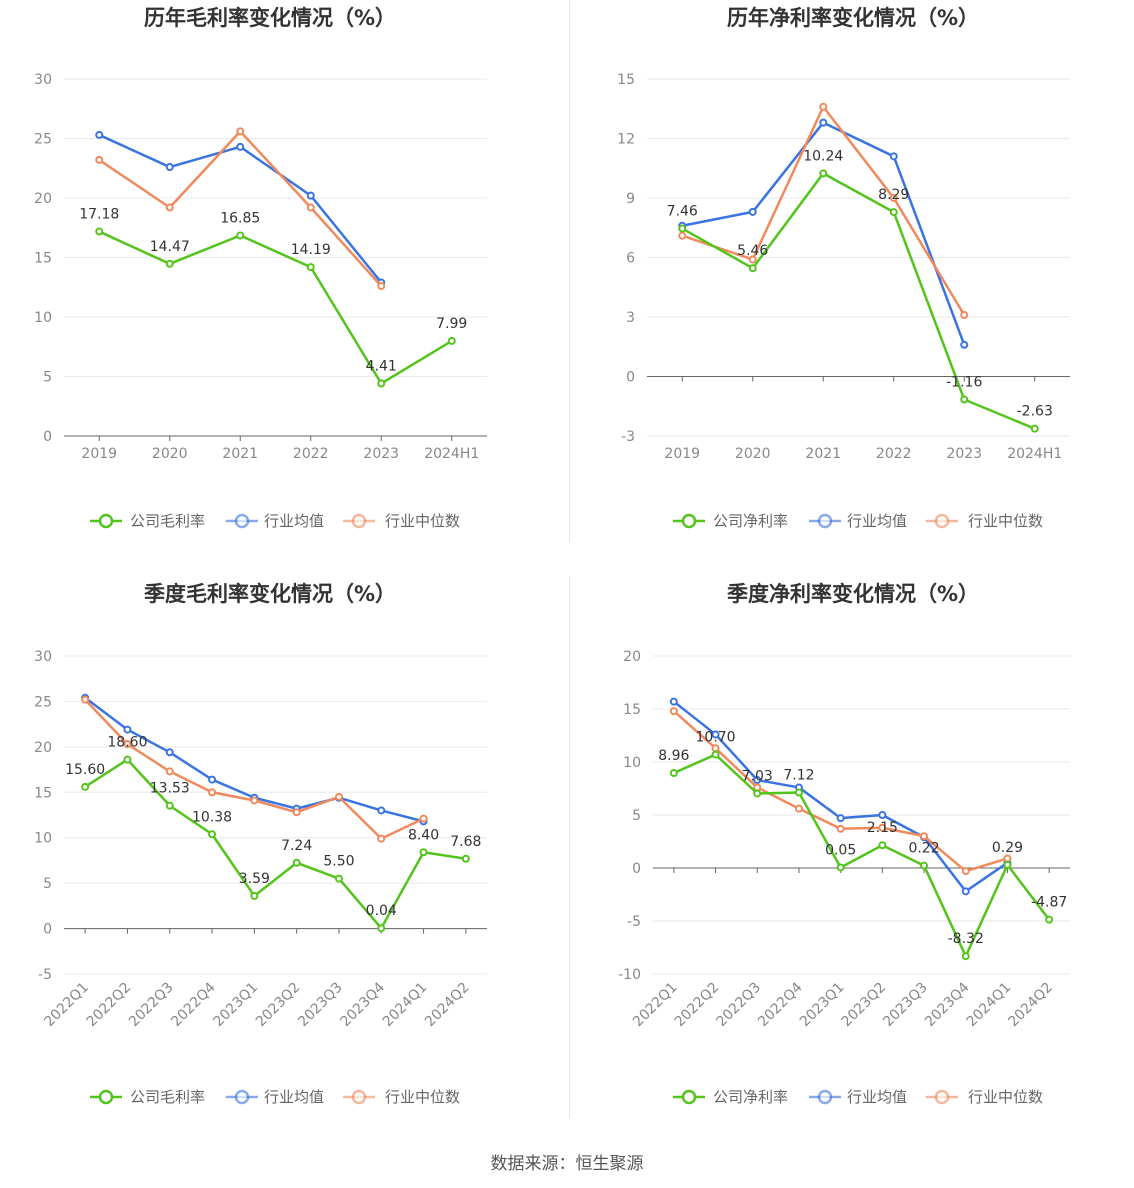 The image size is (1134, 1188). Describe the element at coordinates (43, 793) in the screenshot. I see `y-tick-label: 15` at that location.